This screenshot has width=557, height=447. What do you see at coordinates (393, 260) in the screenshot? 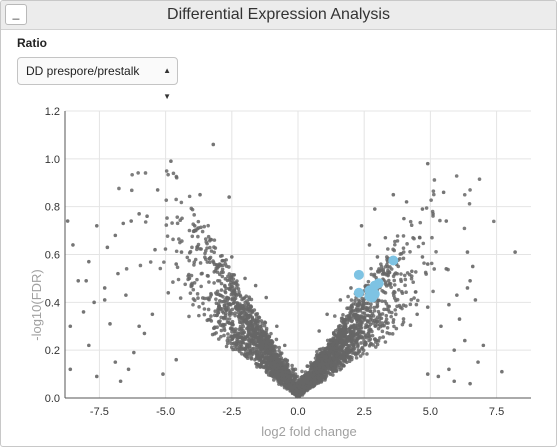
I see `highlighted-point` at bounding box center [393, 260].